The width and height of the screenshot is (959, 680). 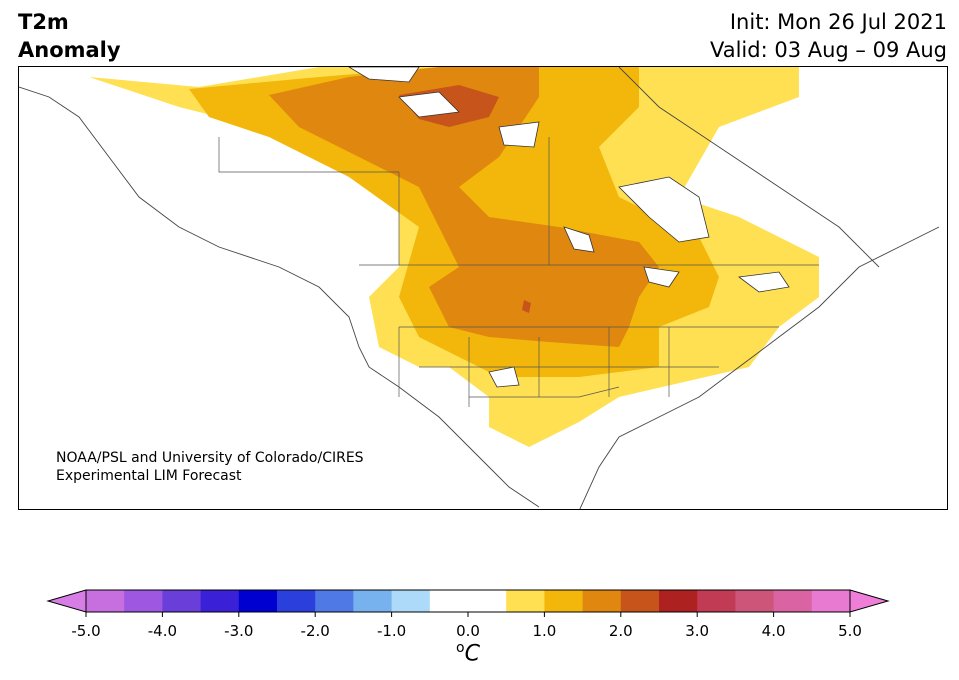 I want to click on colorbar-tick-label: -5.0, so click(x=86, y=631).